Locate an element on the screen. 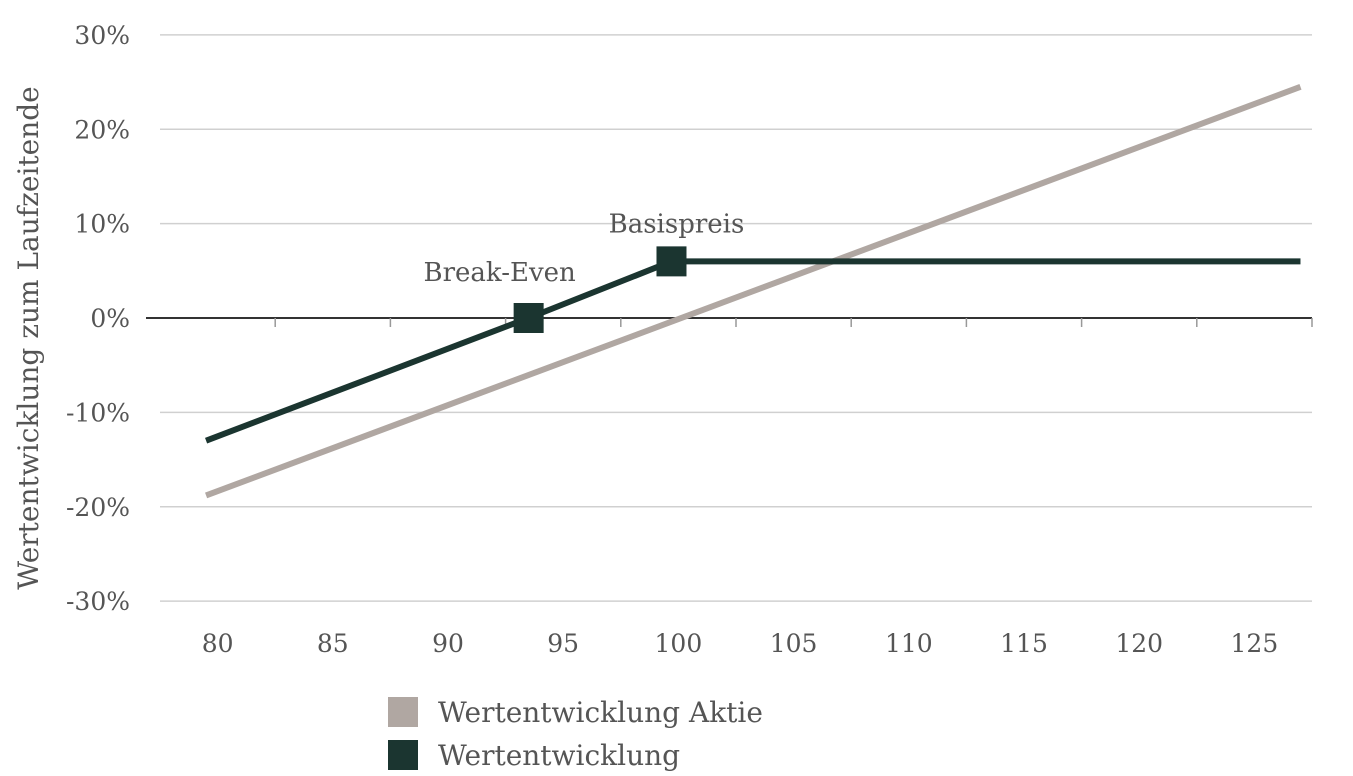 This screenshot has height=776, width=1353. x-tick-label: 110 is located at coordinates (909, 643).